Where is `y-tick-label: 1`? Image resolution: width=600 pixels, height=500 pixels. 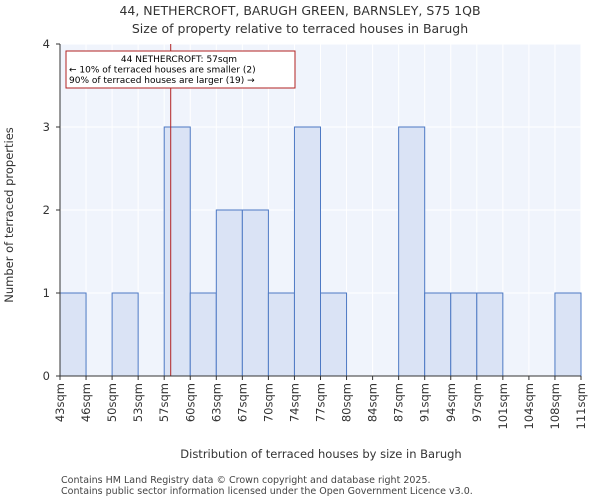
y-tick-label: 1 is located at coordinates (46, 293).